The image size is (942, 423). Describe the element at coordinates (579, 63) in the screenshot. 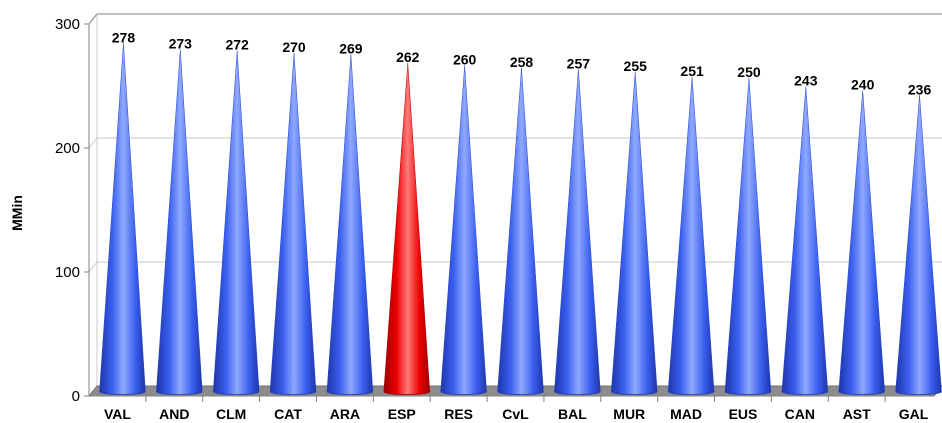

I see `data-label-bal: 257` at that location.